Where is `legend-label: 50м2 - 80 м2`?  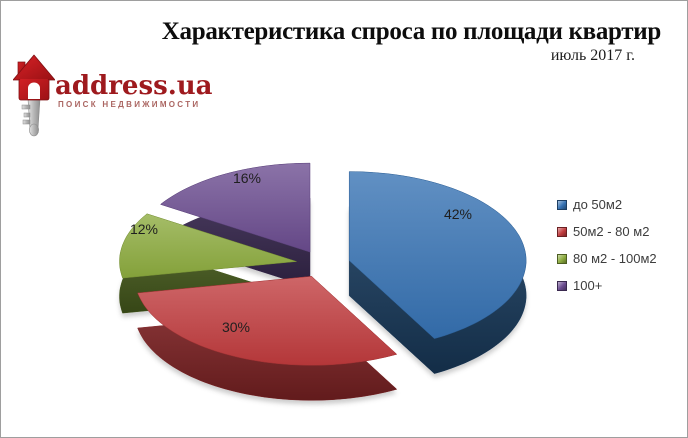 legend-label: 50м2 - 80 м2 is located at coordinates (611, 231).